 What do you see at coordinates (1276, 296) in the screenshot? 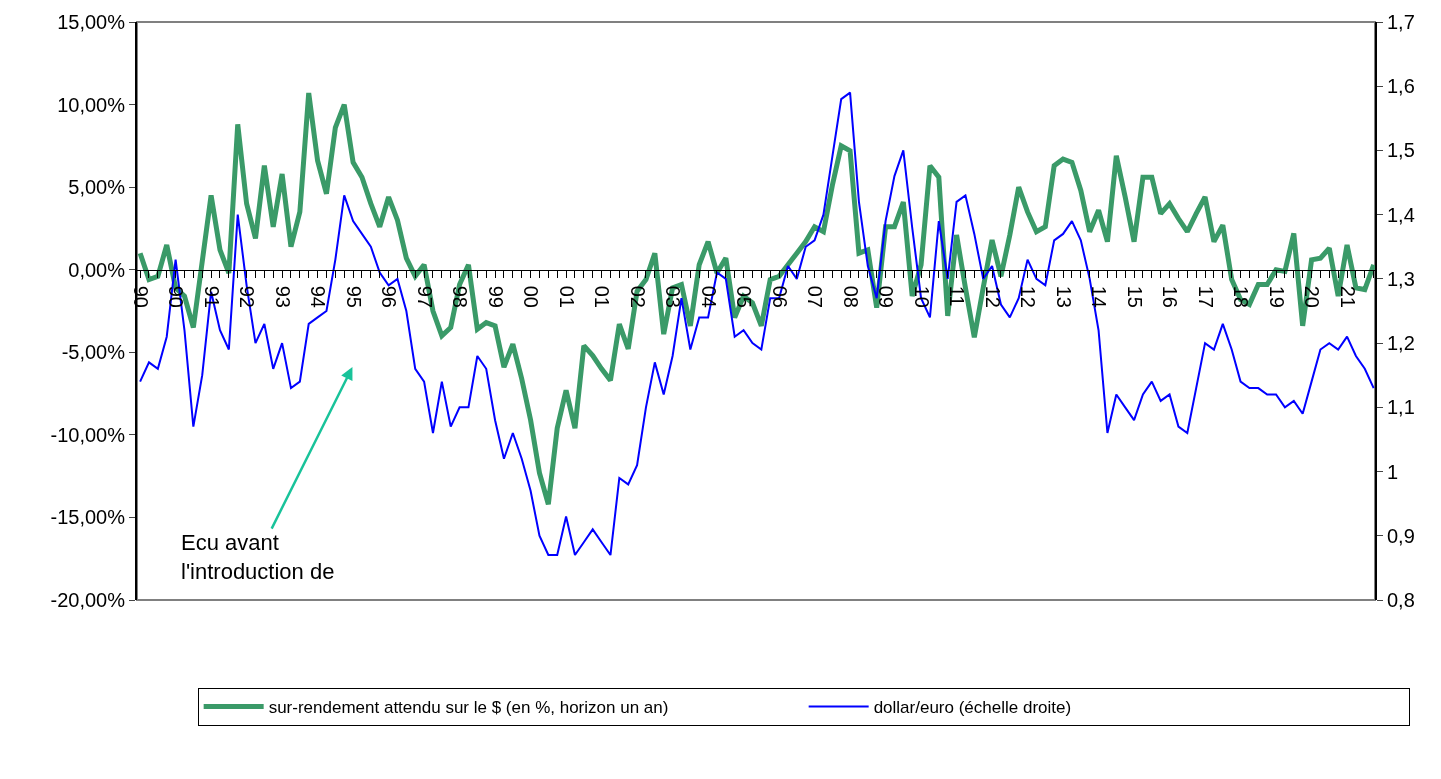
I see `x-tick-label: 19` at bounding box center [1276, 296].